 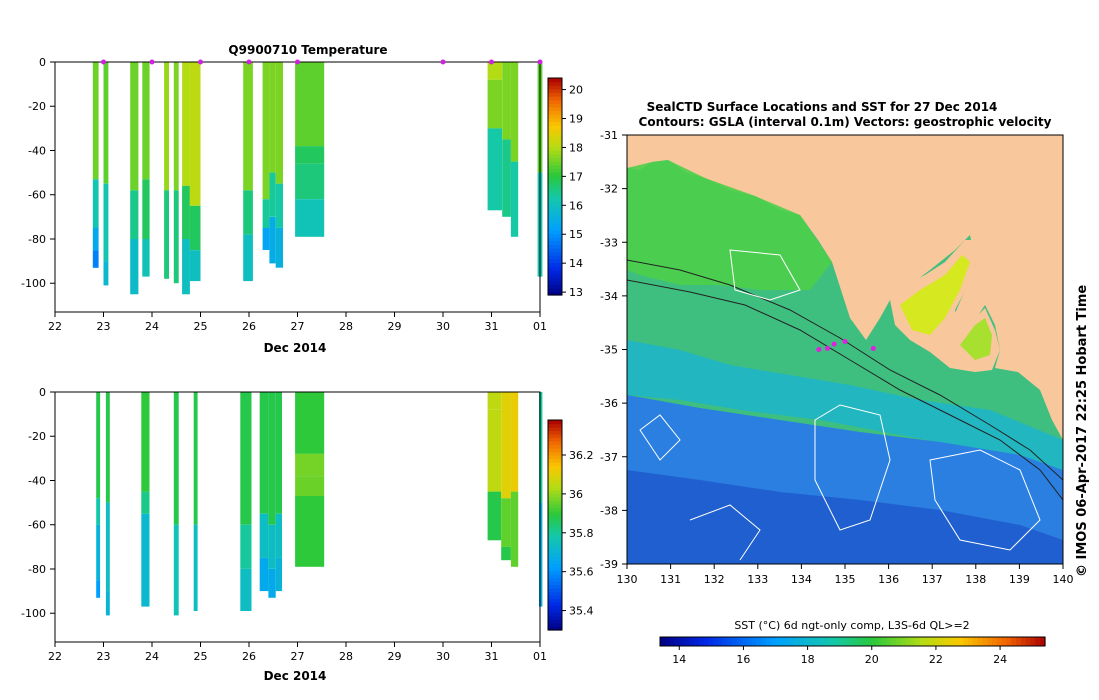 What do you see at coordinates (609, 564) in the screenshot?
I see `map-y-tick-label-8: -39` at bounding box center [609, 564].